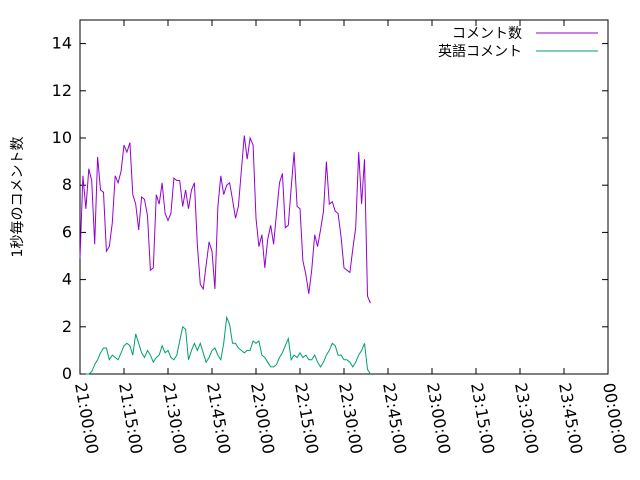  I want to click on x-tick-label: 00:00:00, so click(614, 418).